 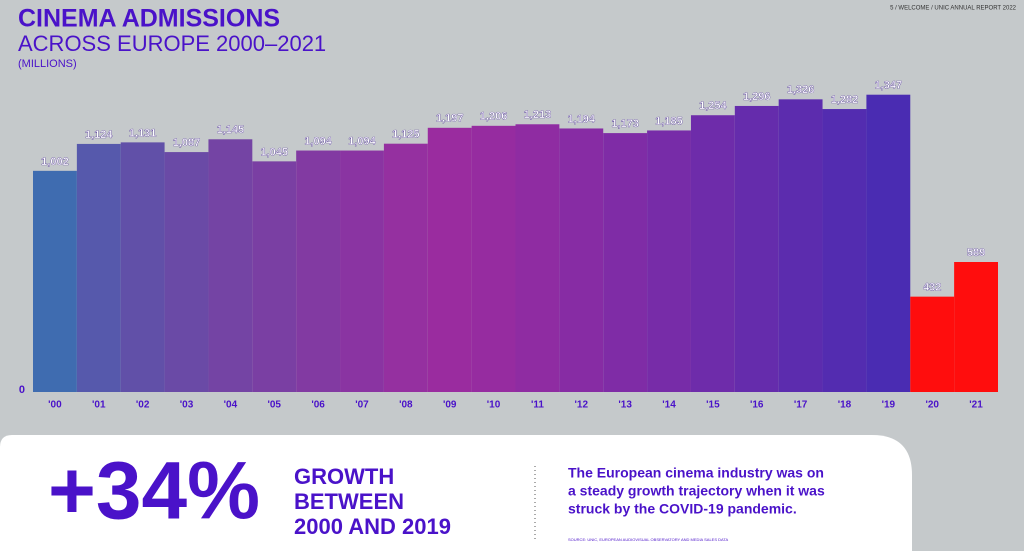 I want to click on x-tick-label: '04, so click(x=231, y=405).